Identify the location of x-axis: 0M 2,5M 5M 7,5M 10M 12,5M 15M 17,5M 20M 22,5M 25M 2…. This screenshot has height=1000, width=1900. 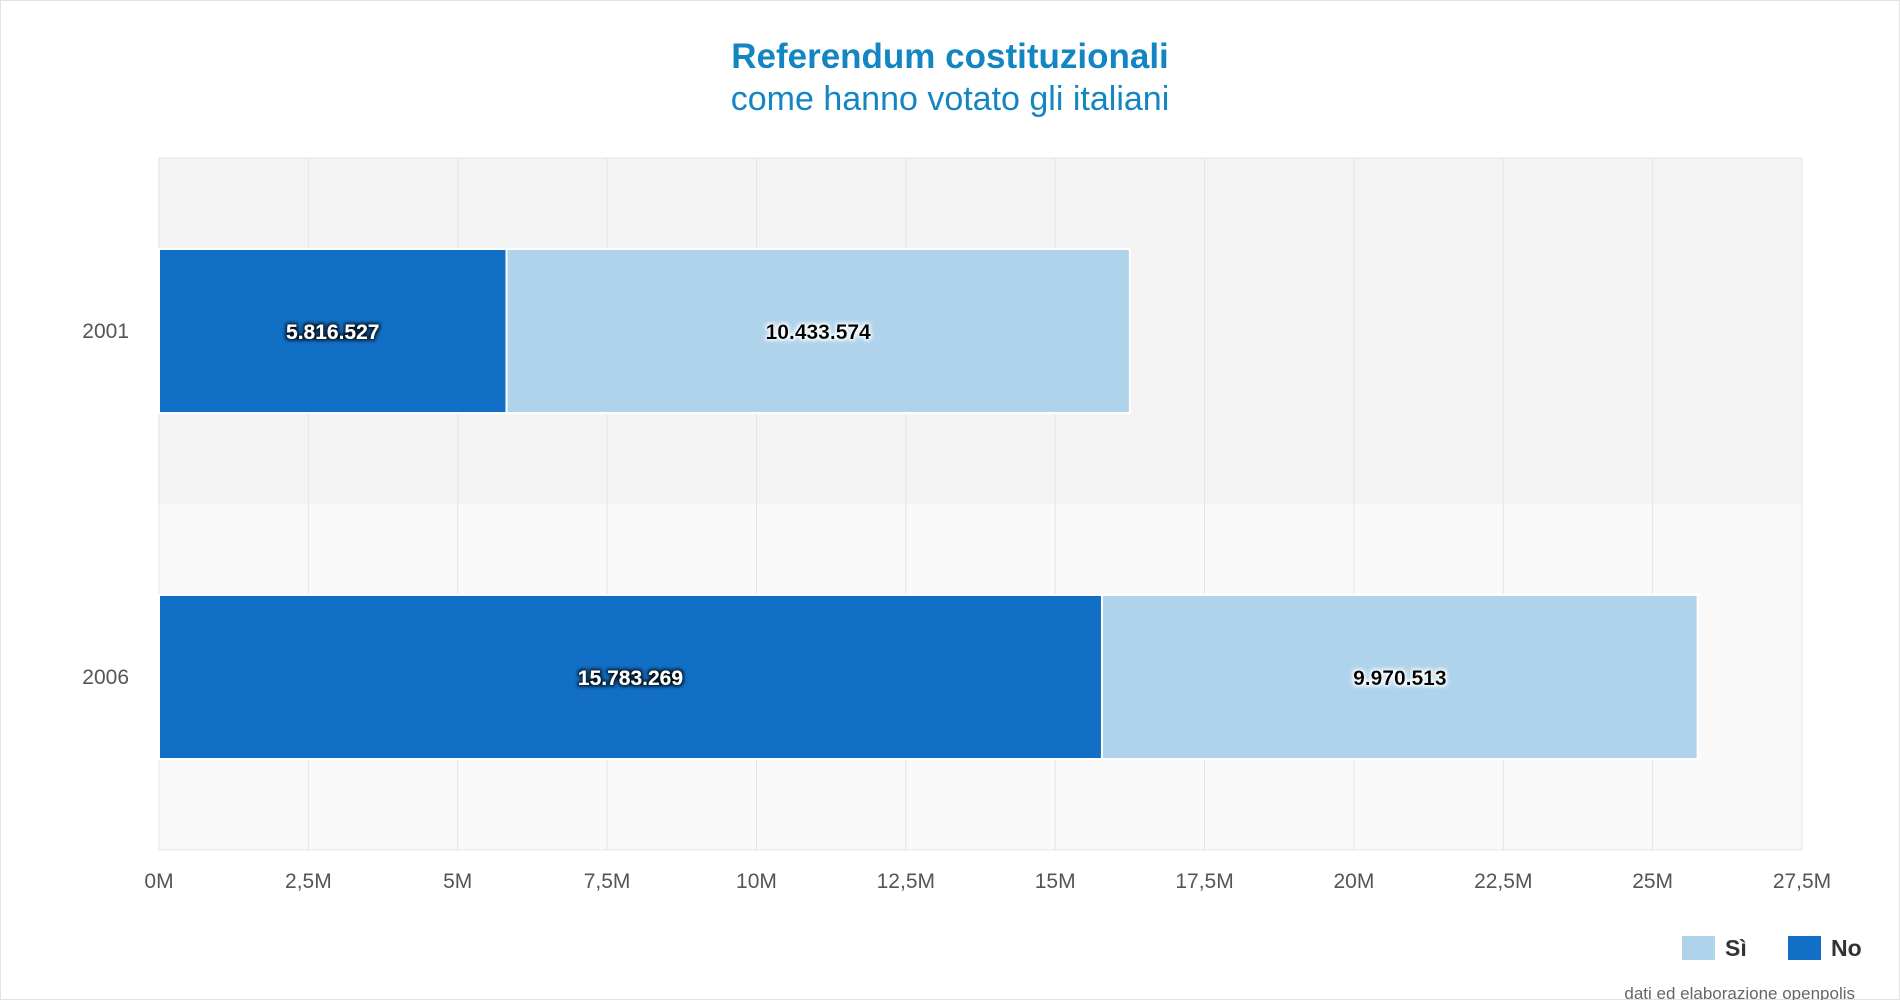
(987, 881).